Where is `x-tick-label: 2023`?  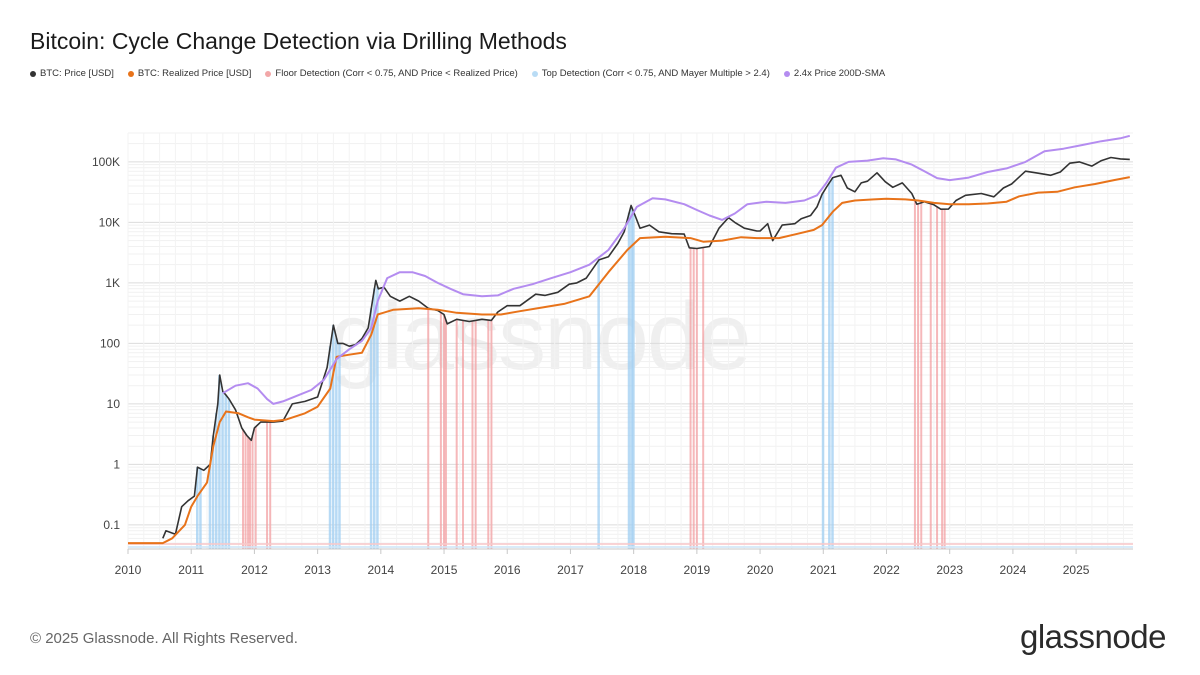
x-tick-label: 2023 is located at coordinates (949, 570).